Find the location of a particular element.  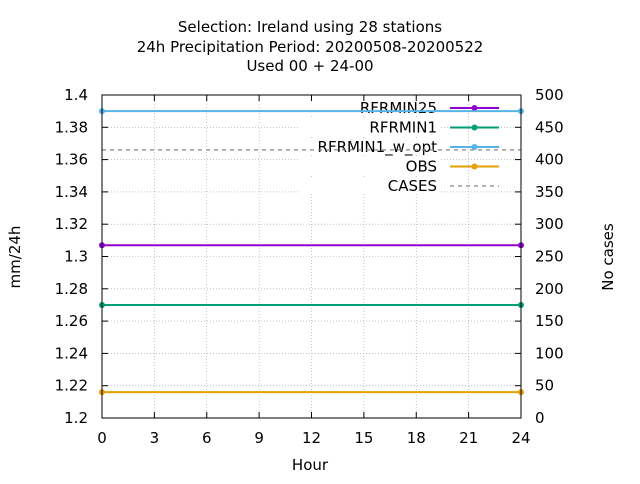

x-tick-label: 24 is located at coordinates (520, 438).